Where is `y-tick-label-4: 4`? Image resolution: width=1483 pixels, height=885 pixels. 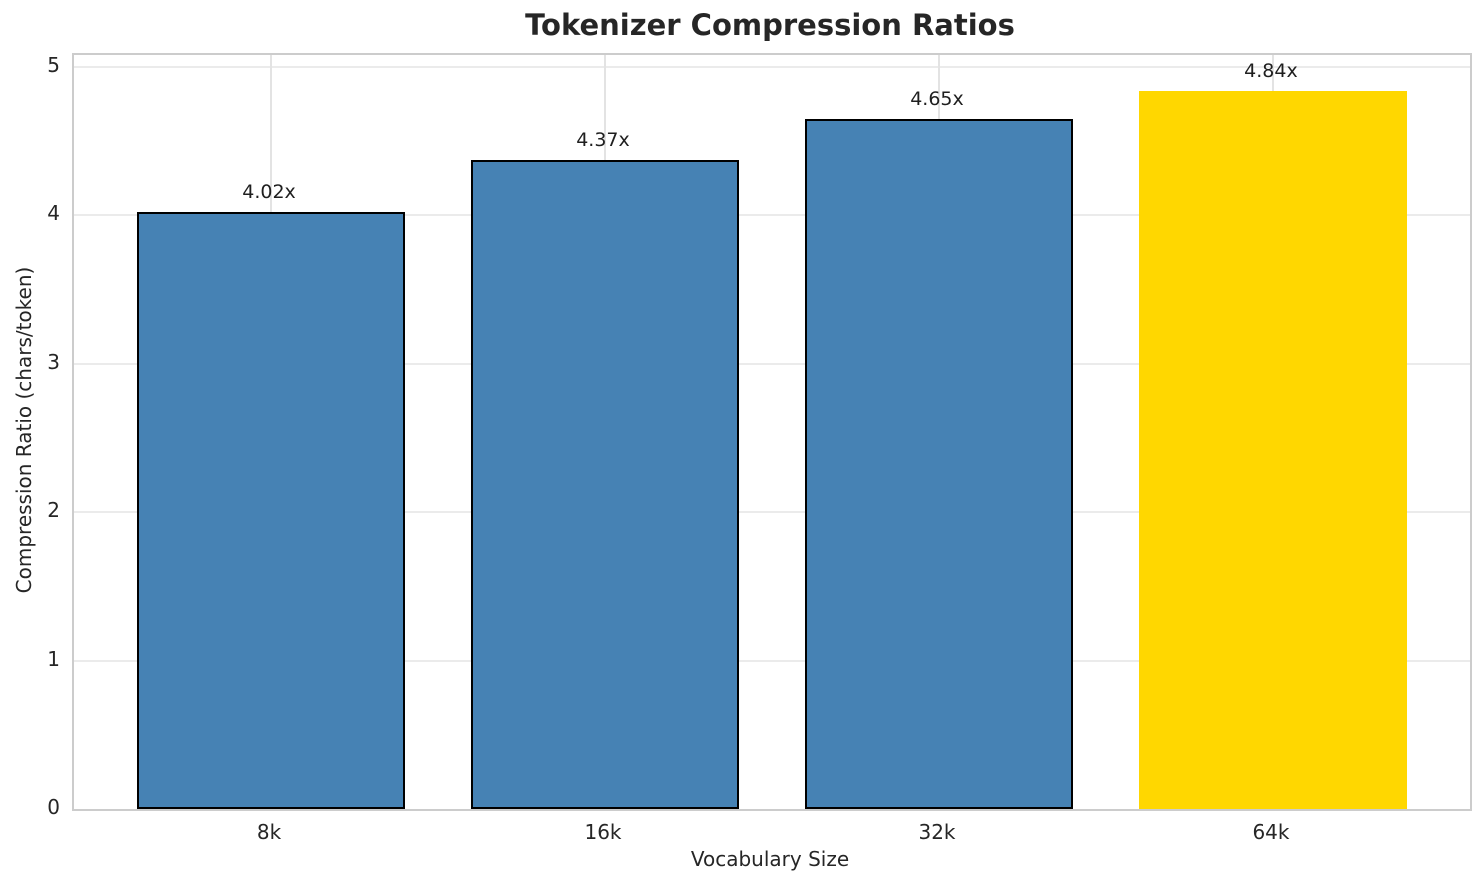
y-tick-label-4: 4 is located at coordinates (53, 213).